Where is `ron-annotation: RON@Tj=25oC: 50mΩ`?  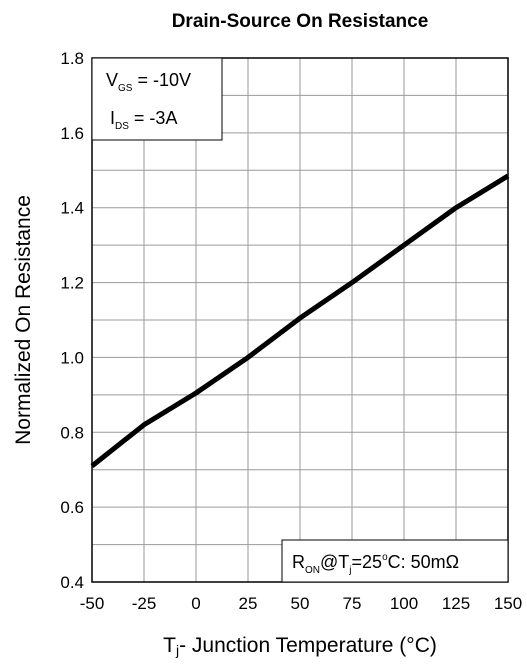
ron-annotation: RON@Tj=25oC: 50mΩ is located at coordinates (375, 564).